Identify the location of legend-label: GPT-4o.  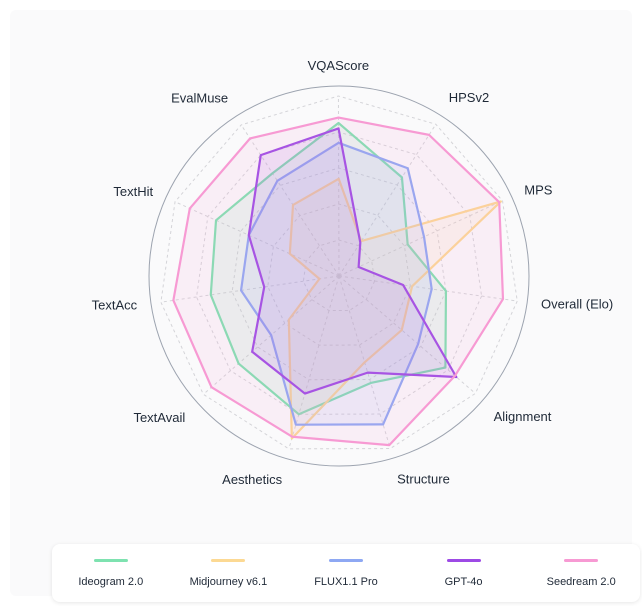
(463, 581).